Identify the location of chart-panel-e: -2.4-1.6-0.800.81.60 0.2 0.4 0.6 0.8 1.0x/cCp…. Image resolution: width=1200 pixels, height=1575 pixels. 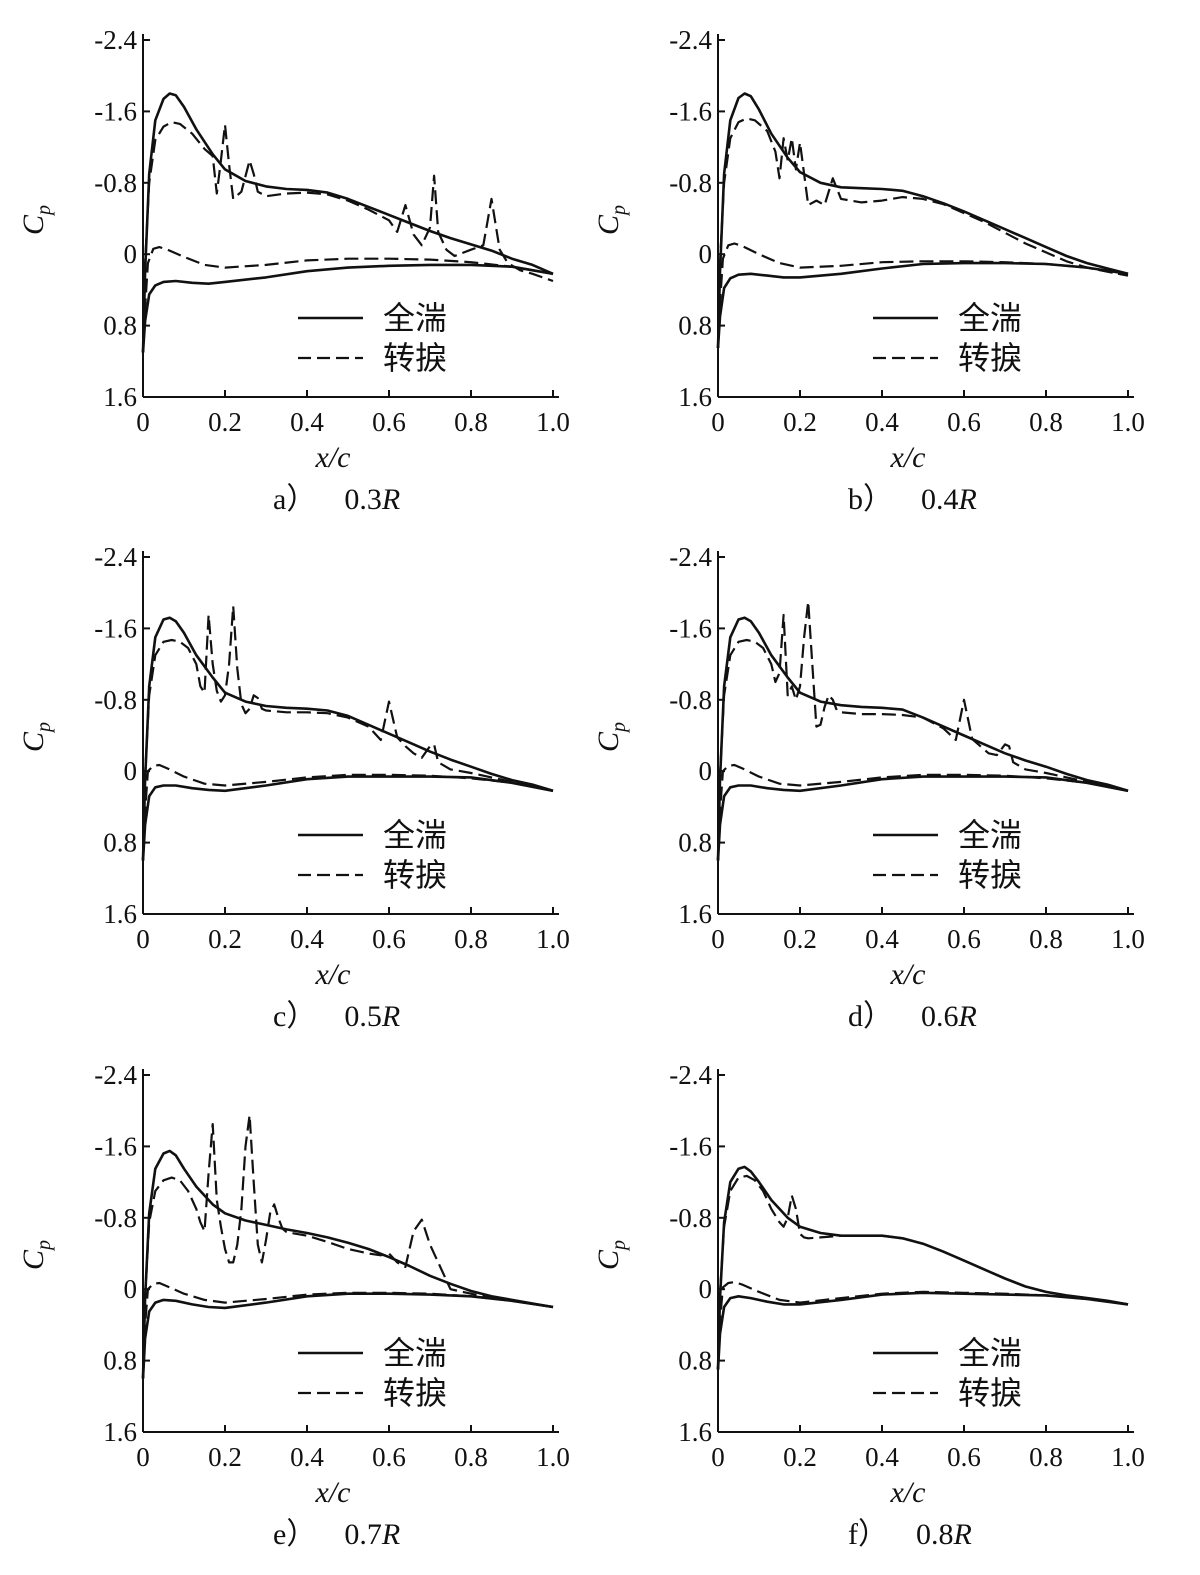
(293, 1305).